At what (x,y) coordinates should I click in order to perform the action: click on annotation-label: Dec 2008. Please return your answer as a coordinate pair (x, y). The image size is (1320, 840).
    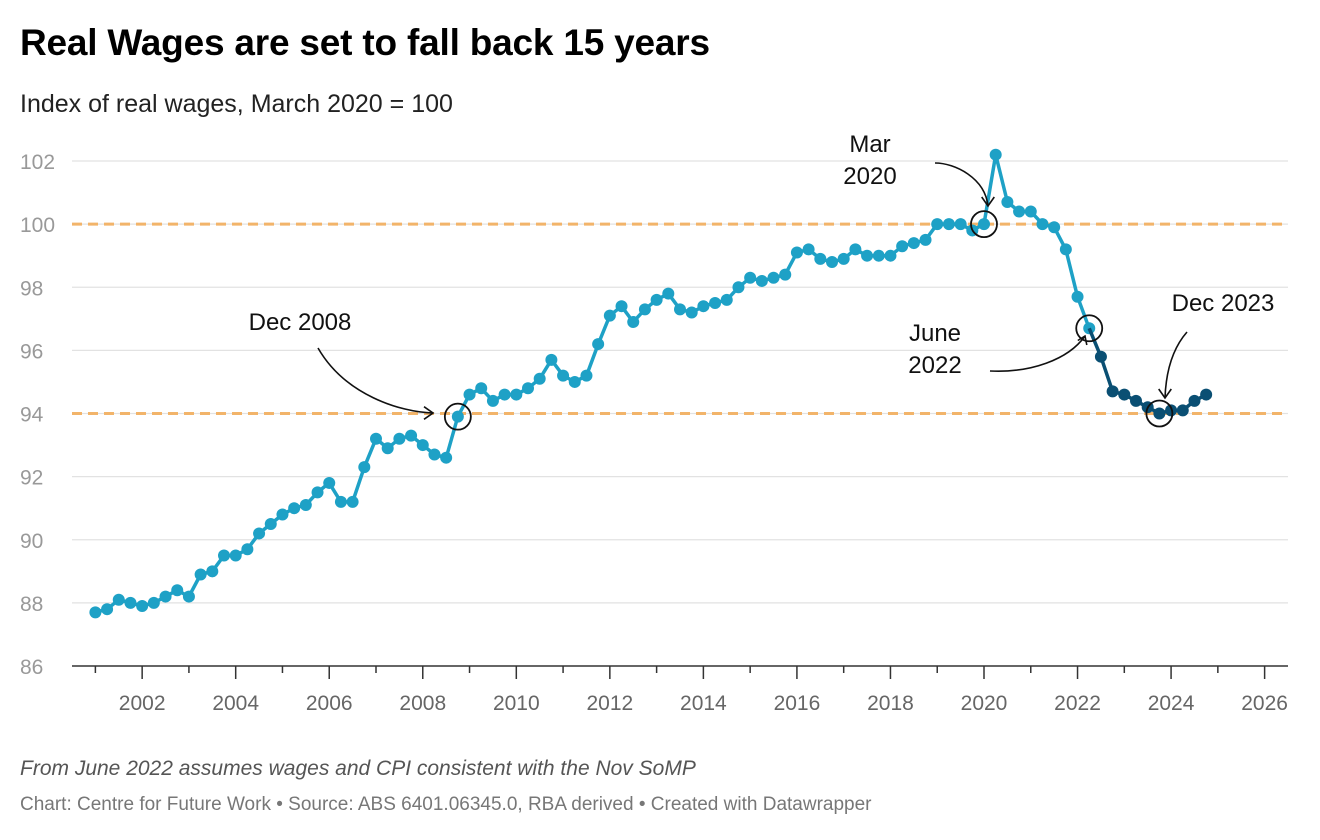
    Looking at the image, I should click on (300, 322).